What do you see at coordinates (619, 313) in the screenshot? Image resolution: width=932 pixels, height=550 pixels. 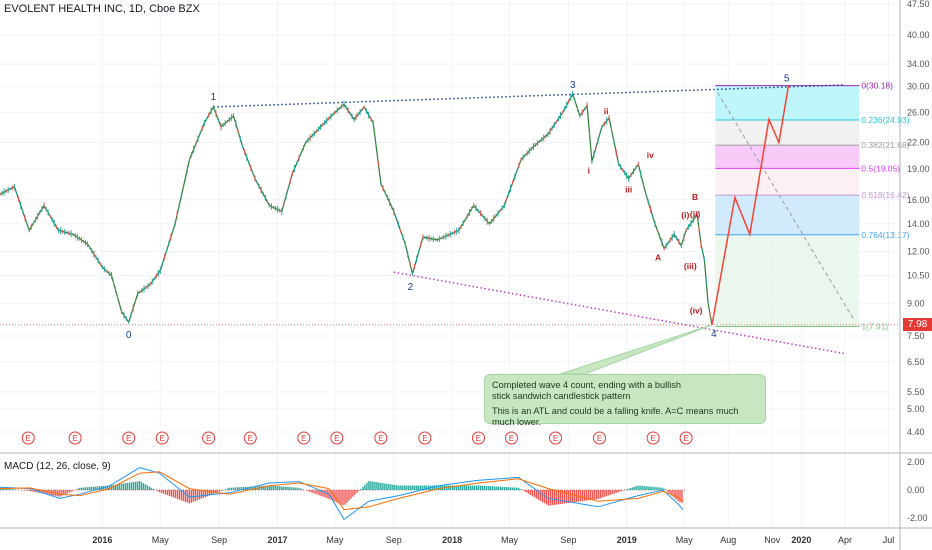 I see `support-trend-line` at bounding box center [619, 313].